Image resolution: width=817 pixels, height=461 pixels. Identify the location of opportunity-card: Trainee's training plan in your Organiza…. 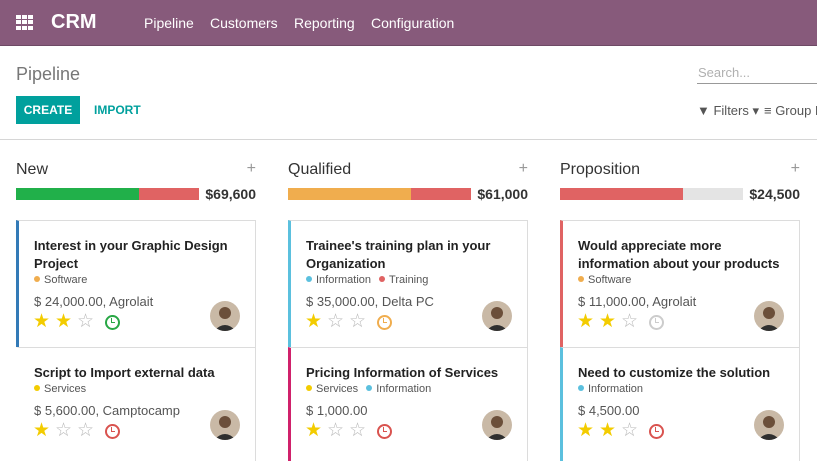
(408, 284).